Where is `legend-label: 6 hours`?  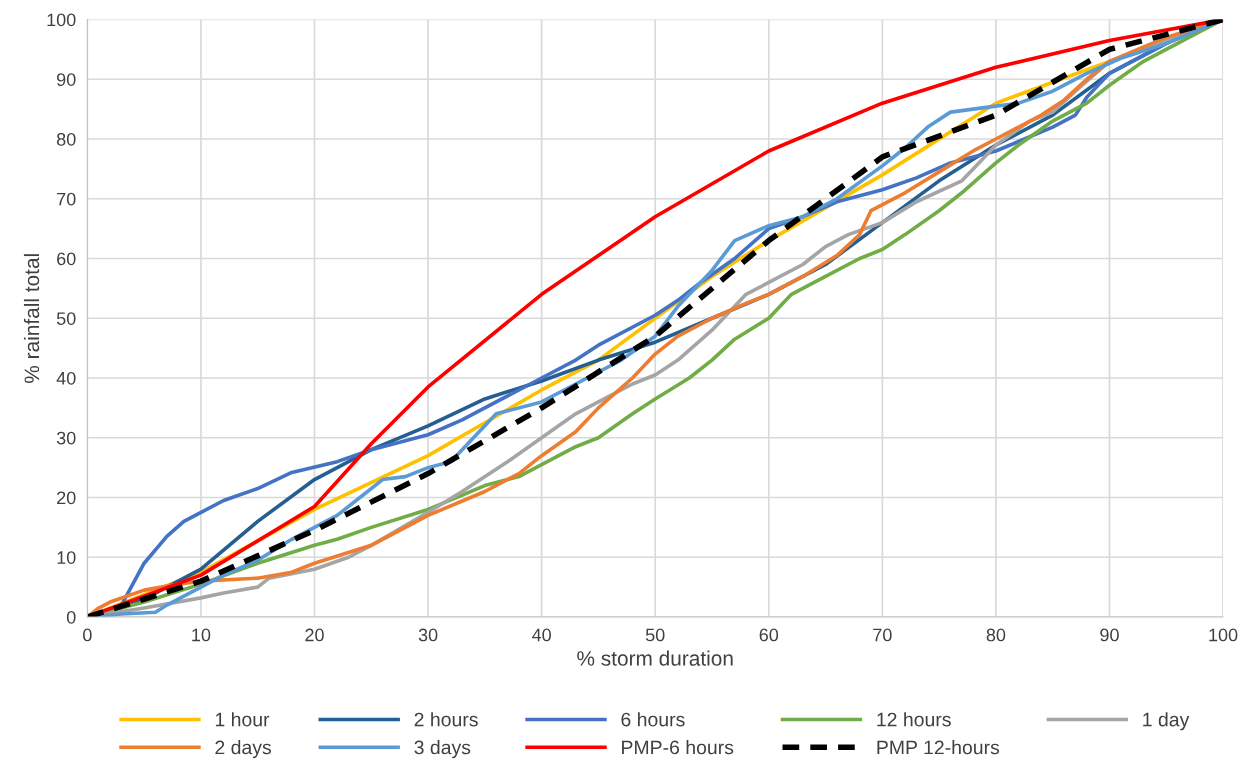
legend-label: 6 hours is located at coordinates (653, 719).